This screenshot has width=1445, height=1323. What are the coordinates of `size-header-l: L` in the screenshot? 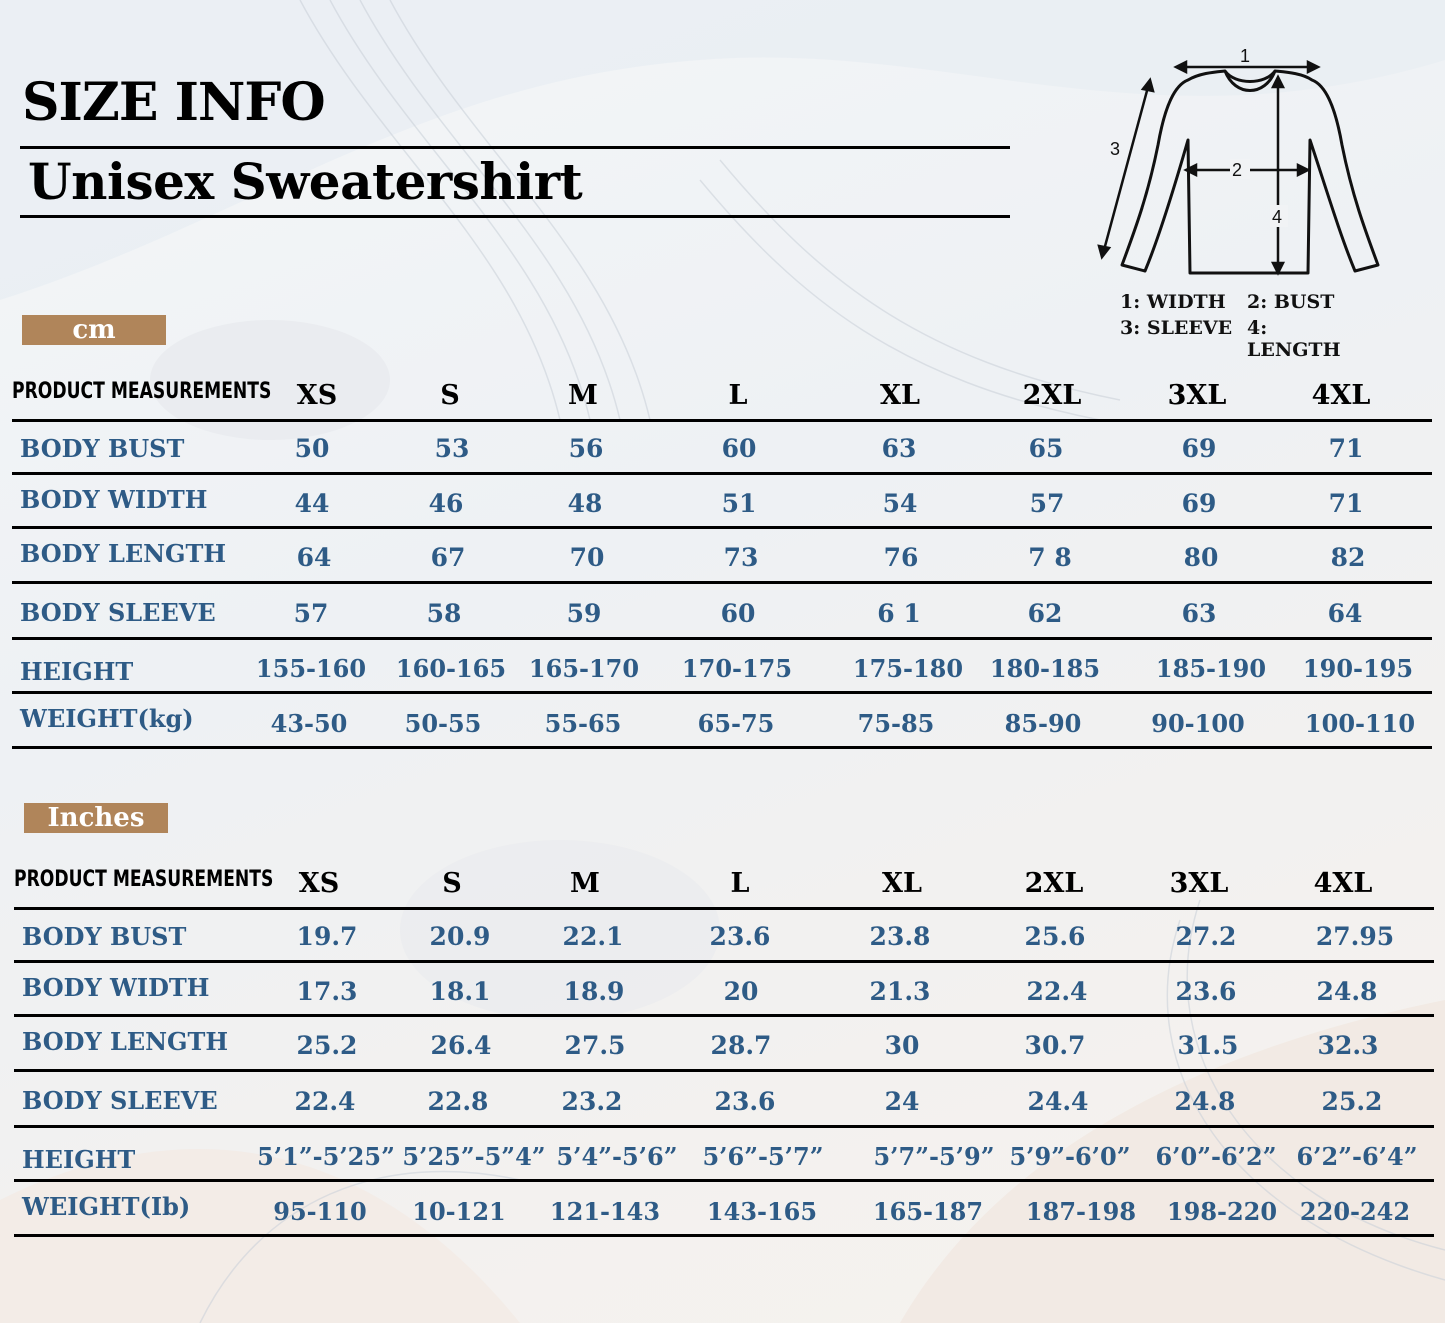 It's located at (738, 395).